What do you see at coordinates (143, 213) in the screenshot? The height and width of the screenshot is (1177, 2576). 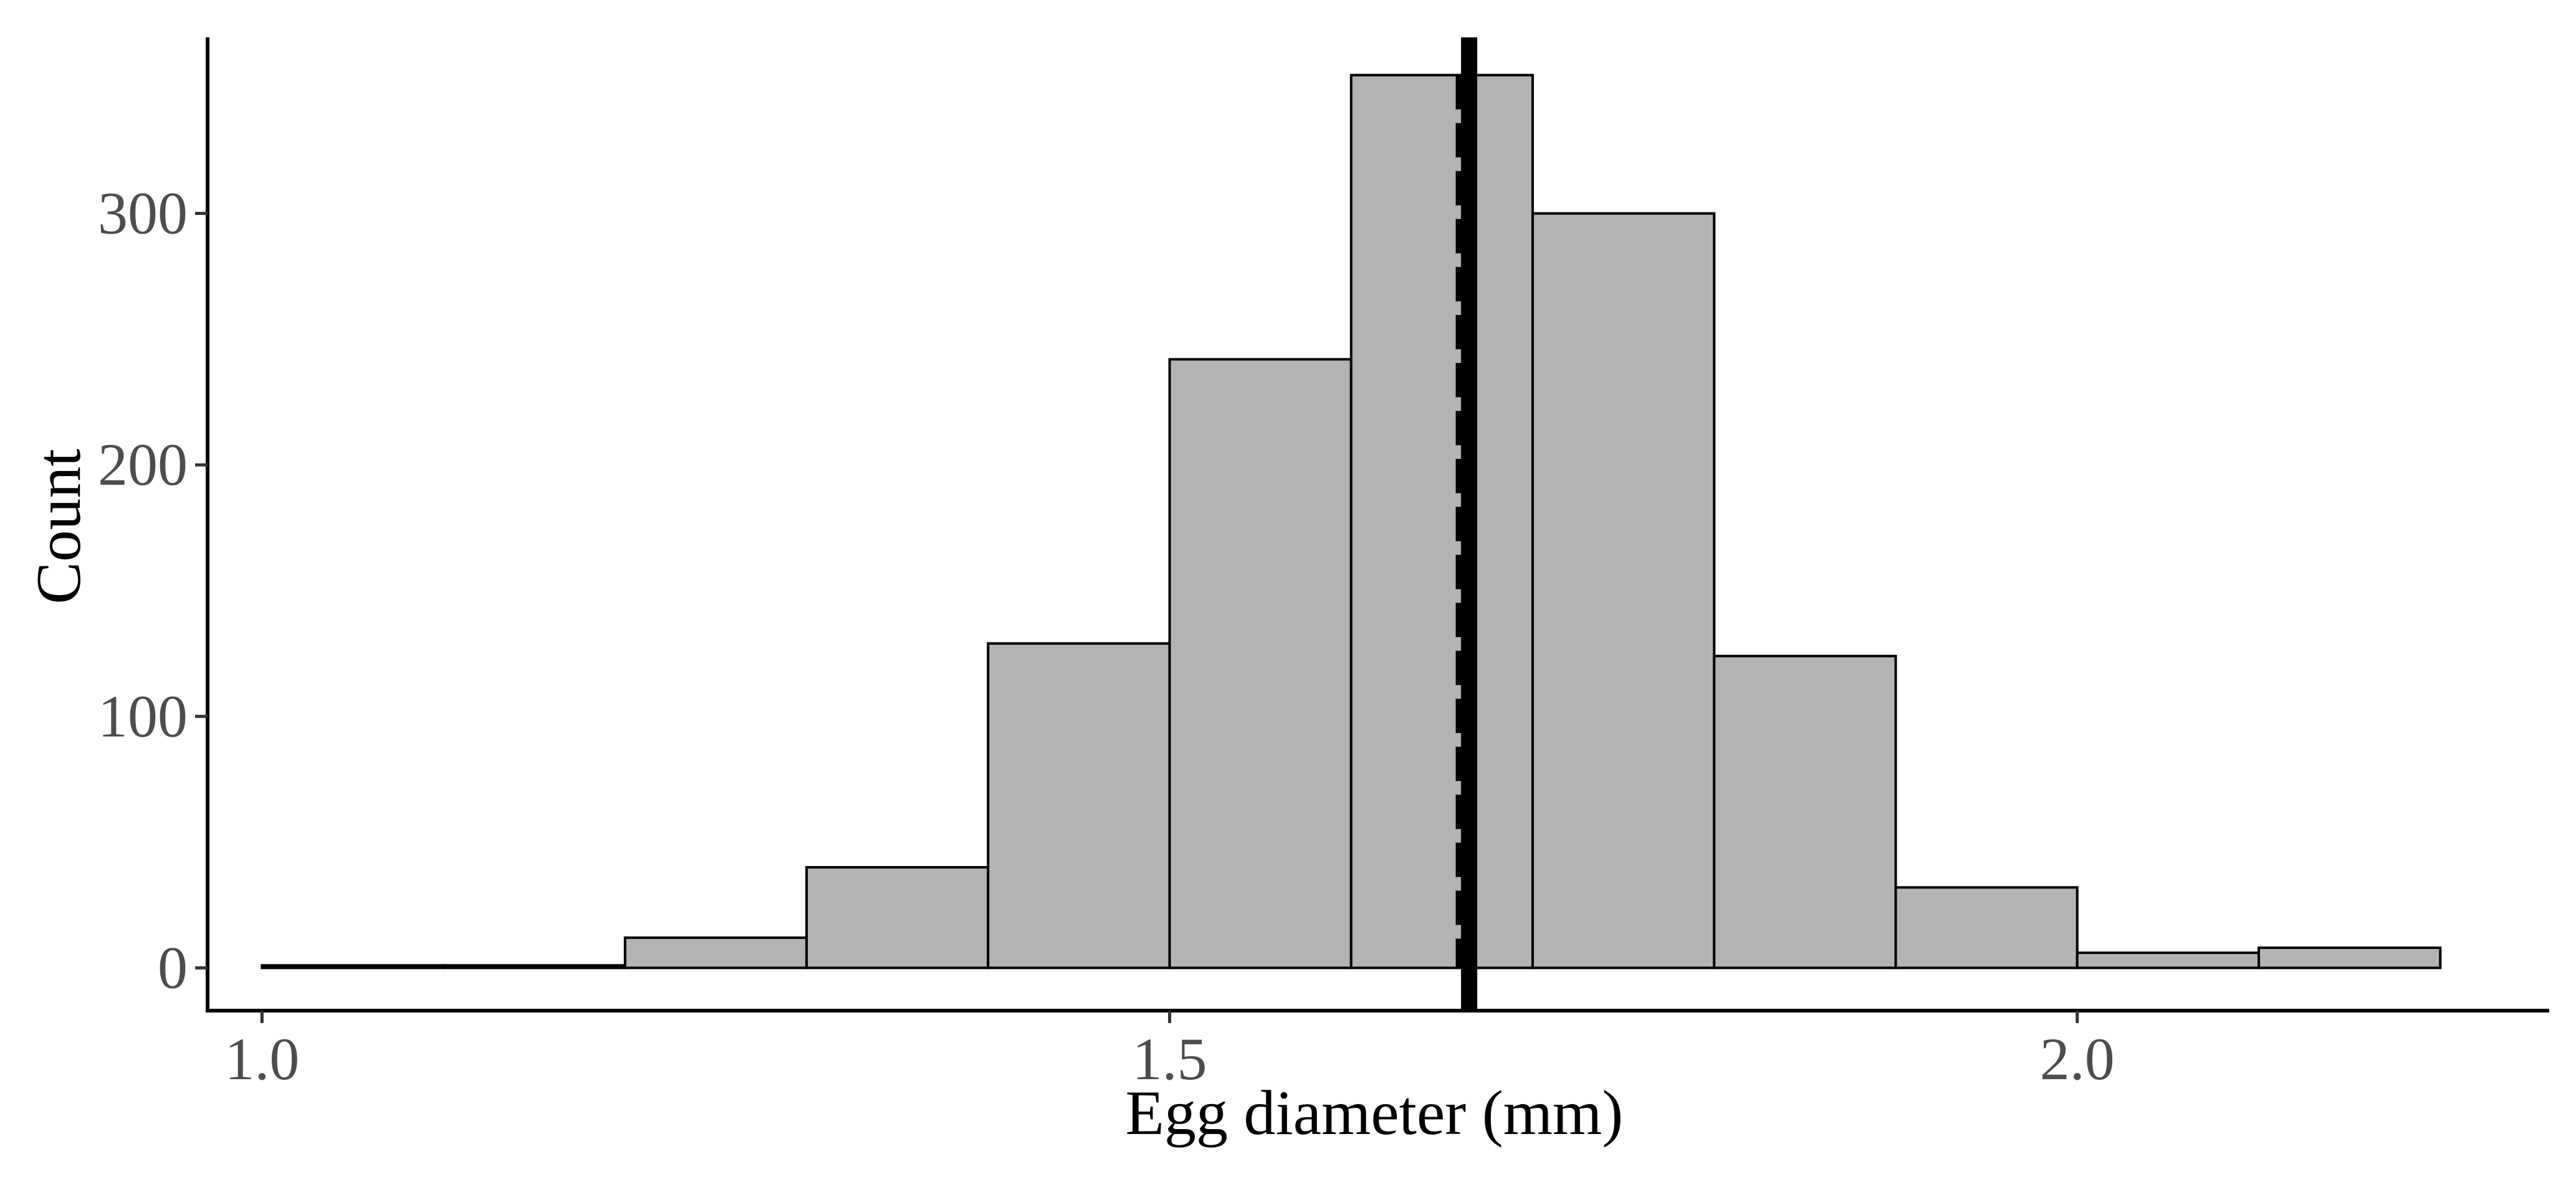 I see `y-tick-label: 300` at bounding box center [143, 213].